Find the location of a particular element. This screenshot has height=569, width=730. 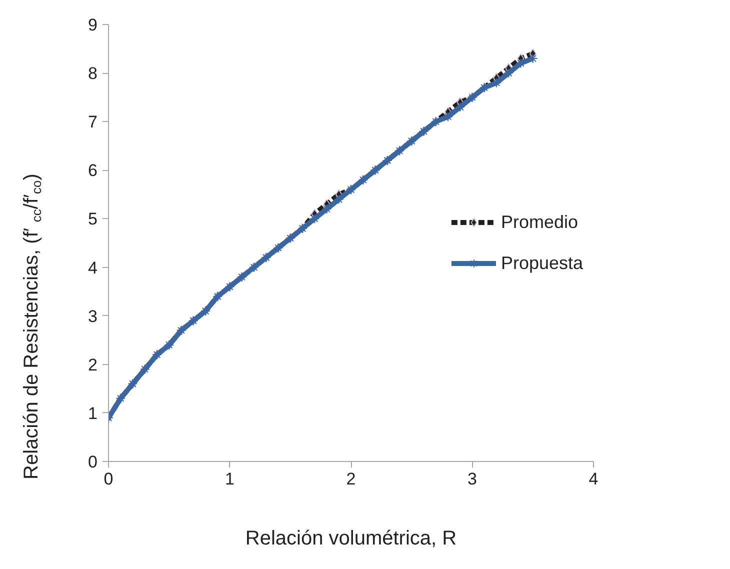

y-tick-label: 7 is located at coordinates (93, 122).